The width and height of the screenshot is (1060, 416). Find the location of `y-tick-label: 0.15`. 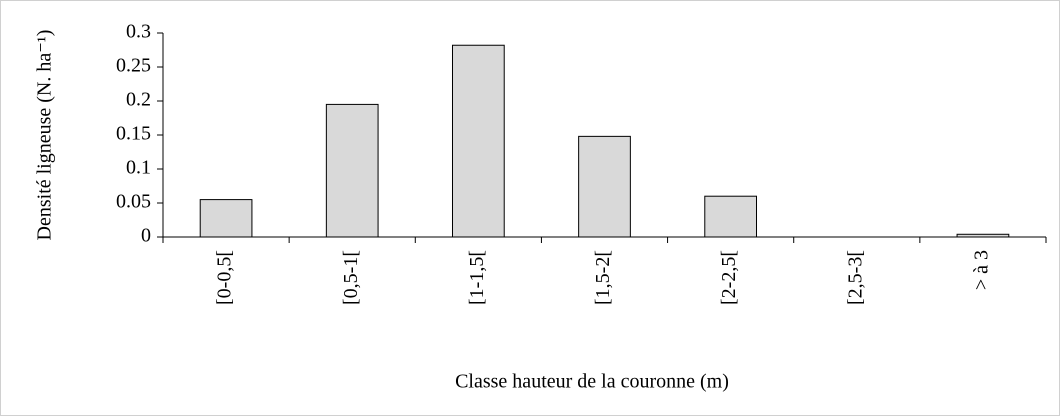

y-tick-label: 0.15 is located at coordinates (133, 134).